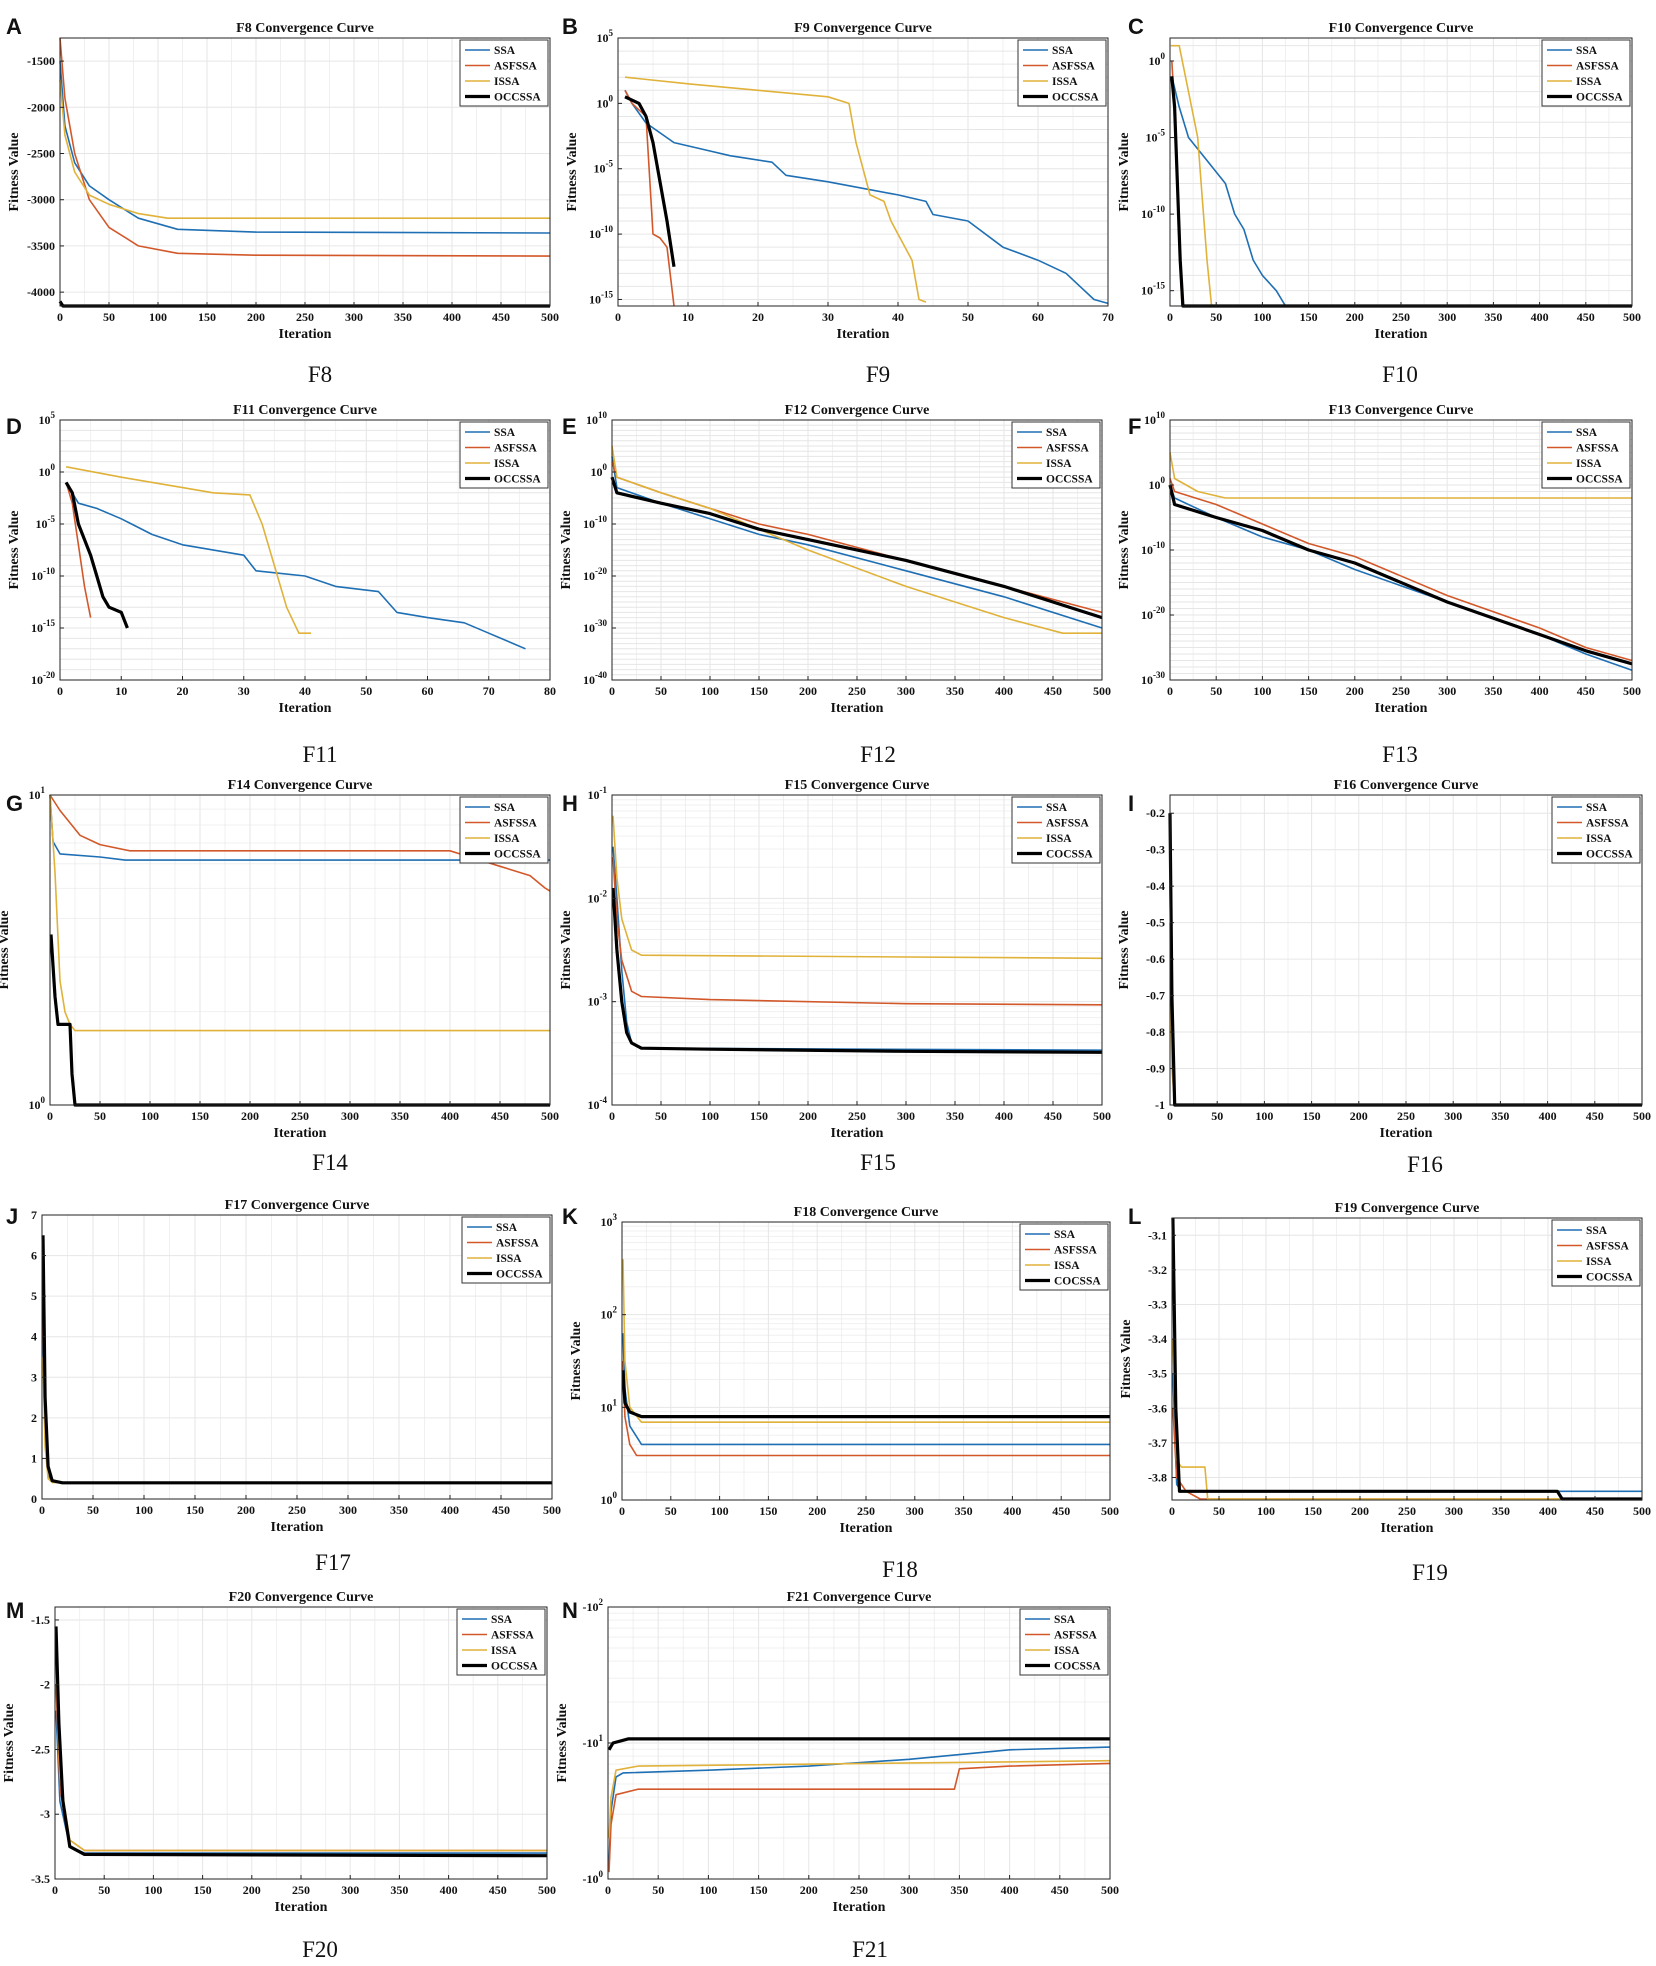  I want to click on x-tick-label: 30, so click(244, 691).